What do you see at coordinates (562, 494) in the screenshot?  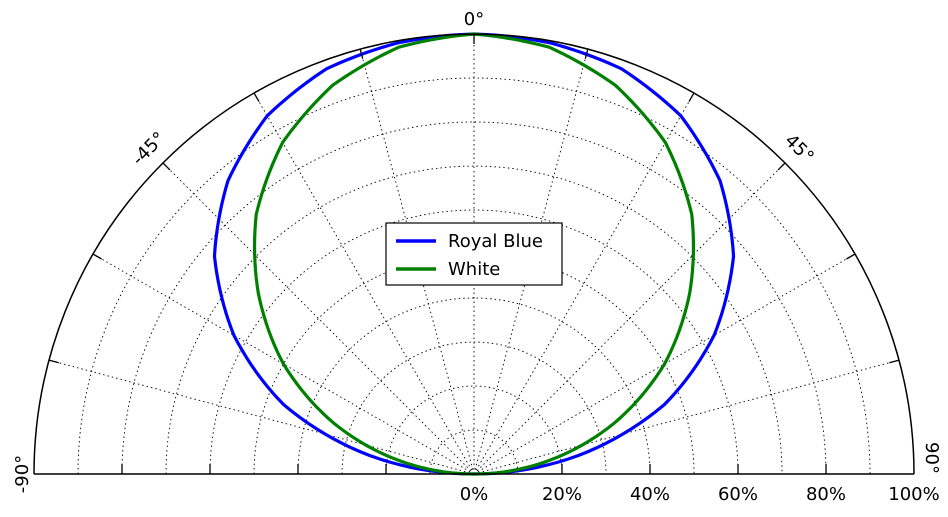 I see `radial-tick-label: 20%` at bounding box center [562, 494].